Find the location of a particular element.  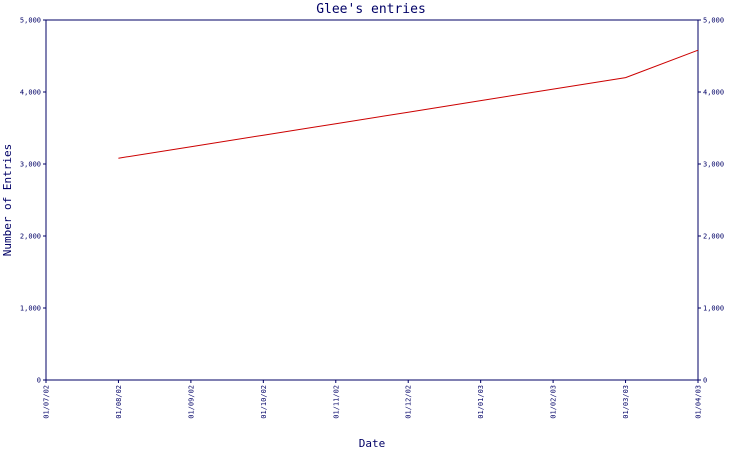

y-tick-label-left: 3,000 is located at coordinates (30, 165).